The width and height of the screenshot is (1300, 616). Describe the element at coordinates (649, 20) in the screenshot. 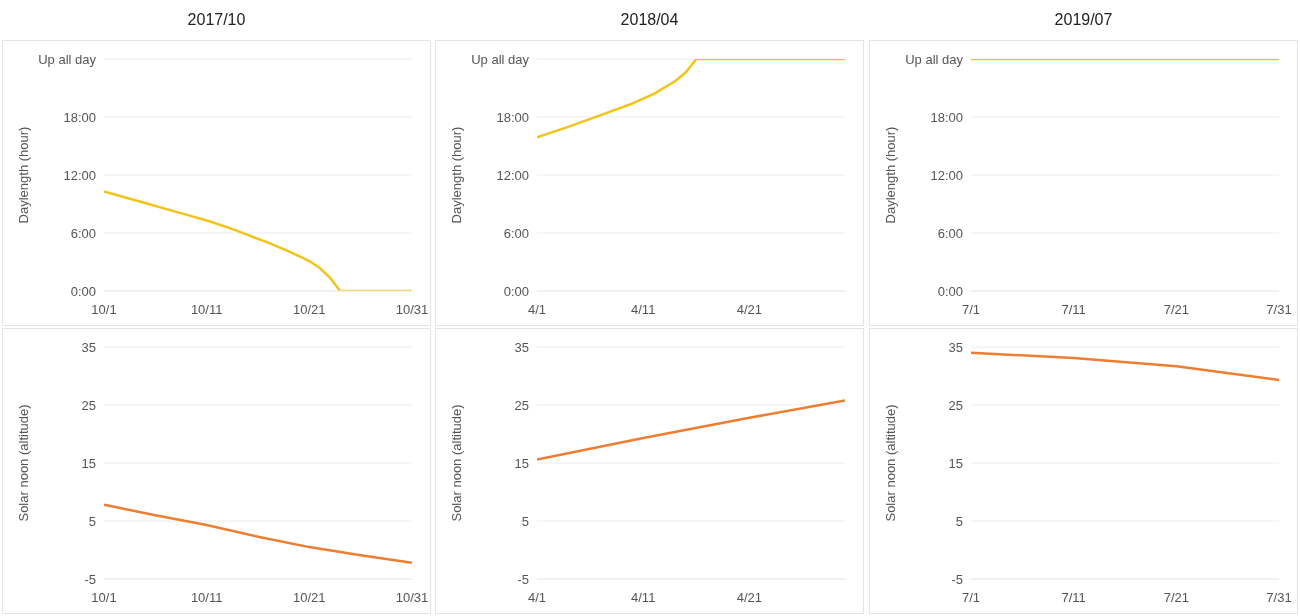

I see `chart-title: 2018/04` at that location.